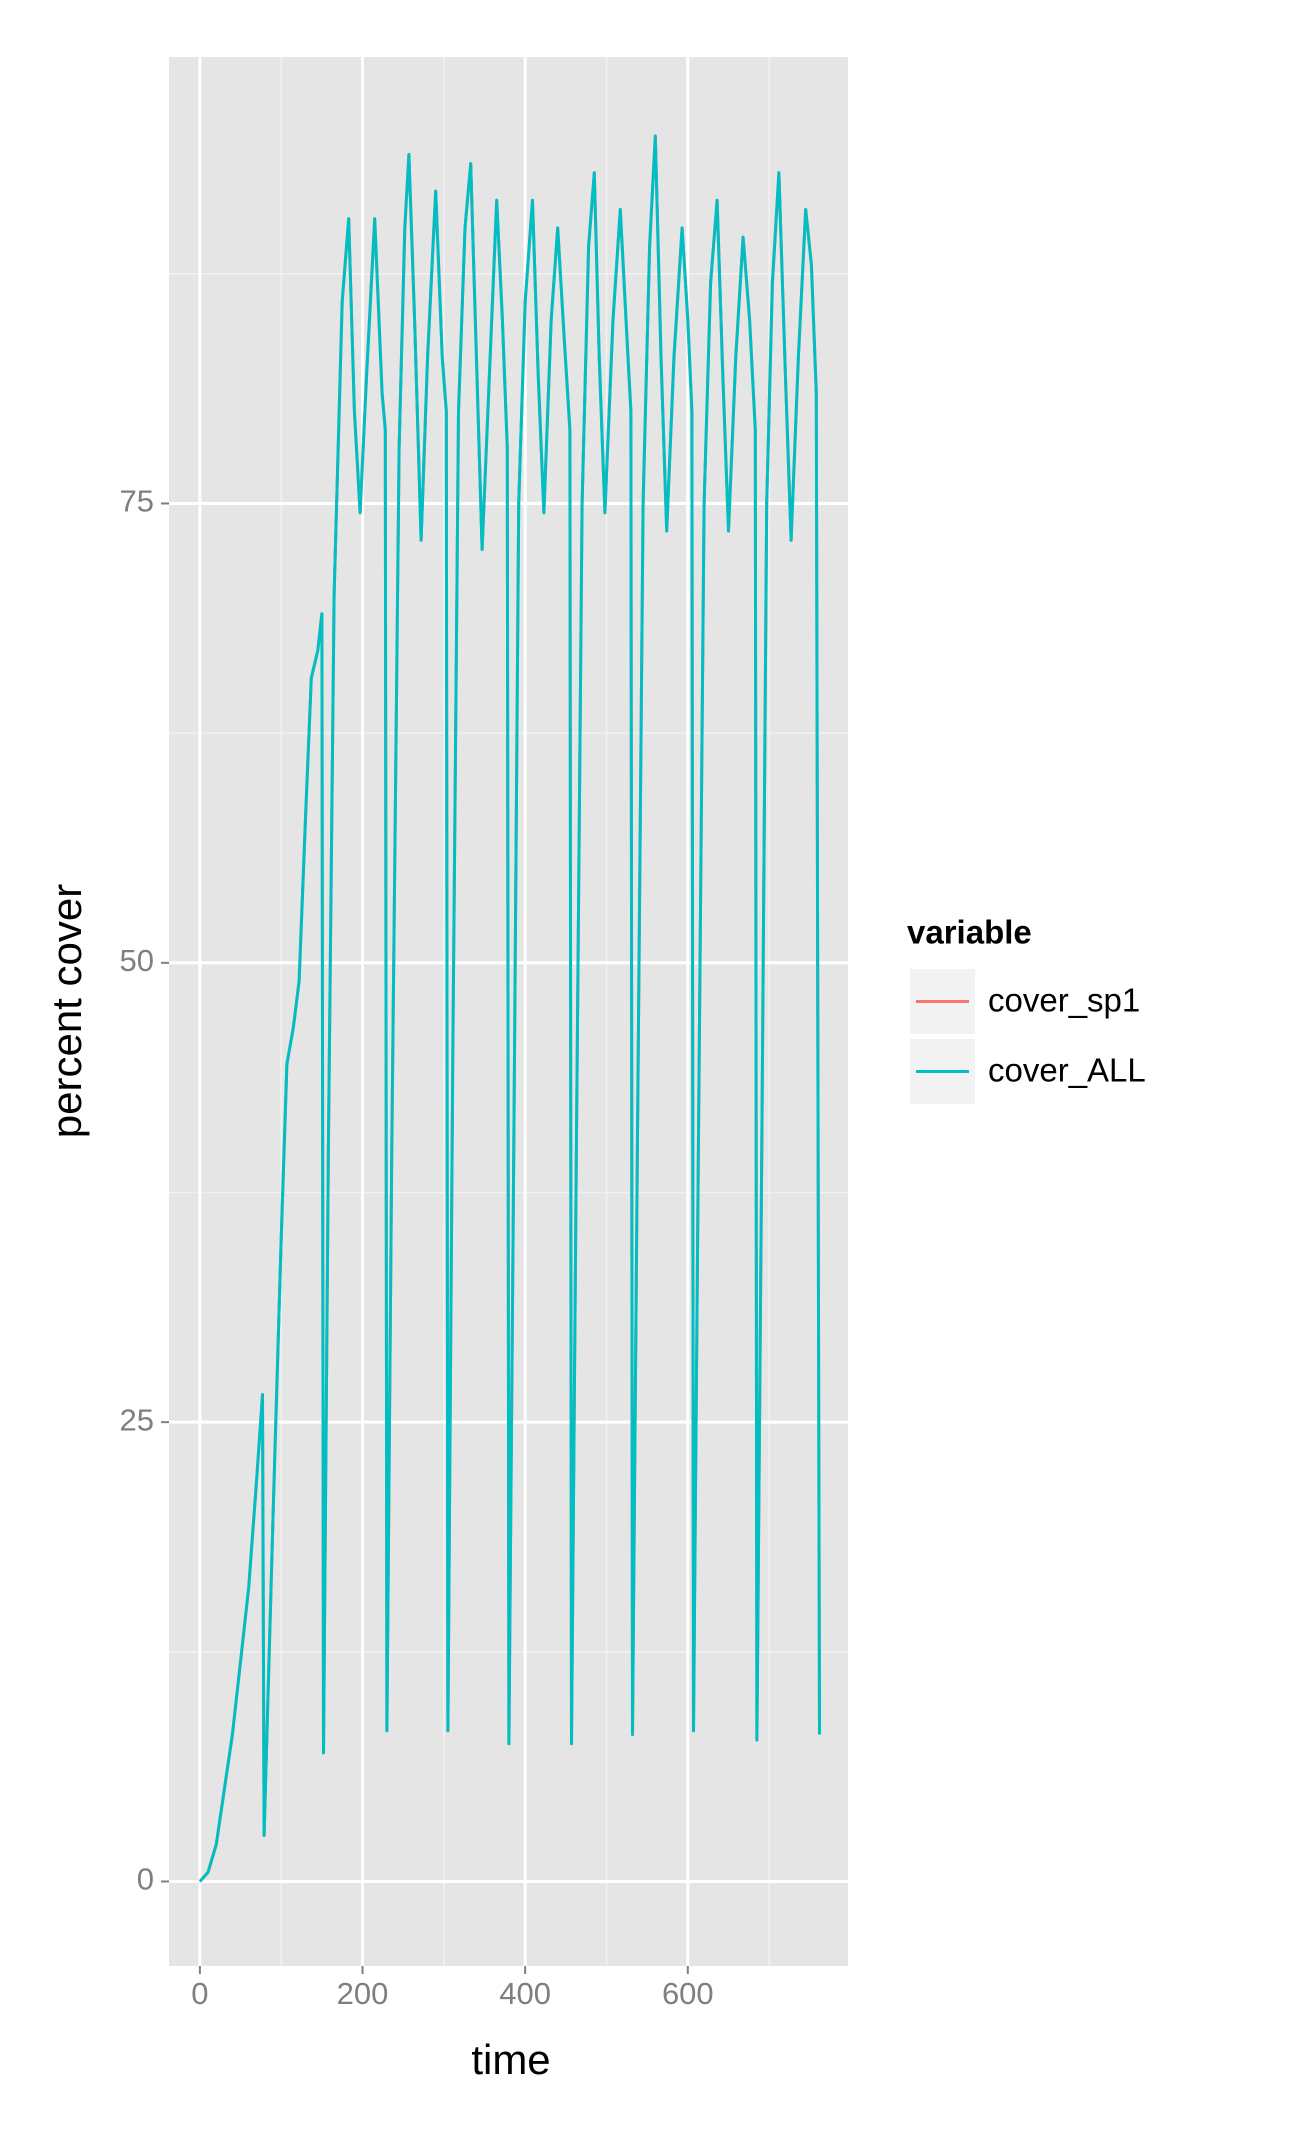 The height and width of the screenshot is (2129, 1300). Describe the element at coordinates (510, 2059) in the screenshot. I see `x-axis-title: time` at that location.